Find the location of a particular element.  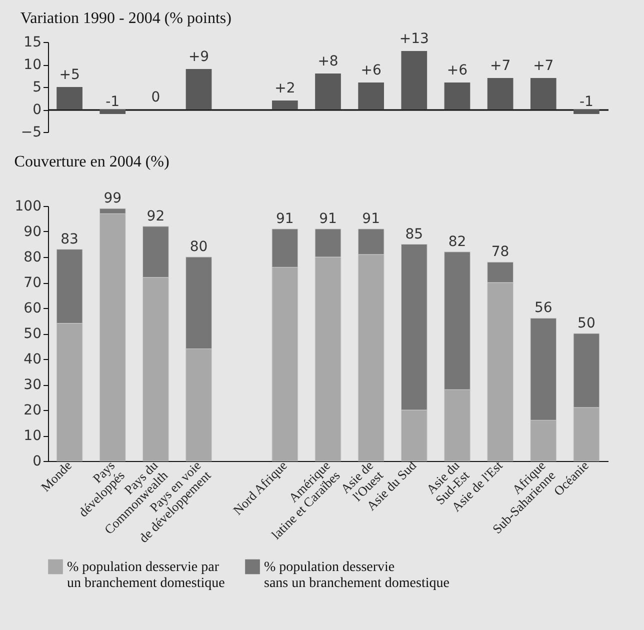

total-label: 56 is located at coordinates (543, 308).